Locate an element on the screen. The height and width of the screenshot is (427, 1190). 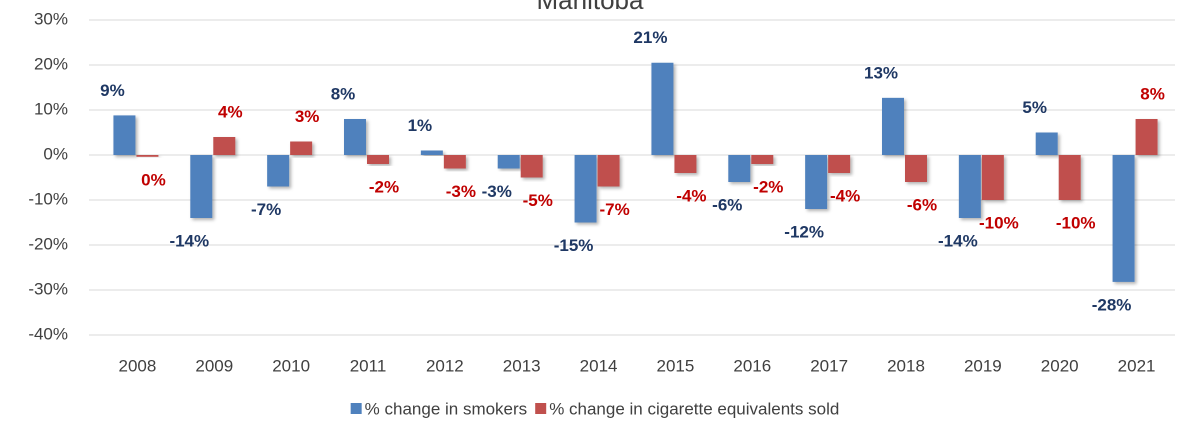
y-tick-label: 30% is located at coordinates (51, 18).